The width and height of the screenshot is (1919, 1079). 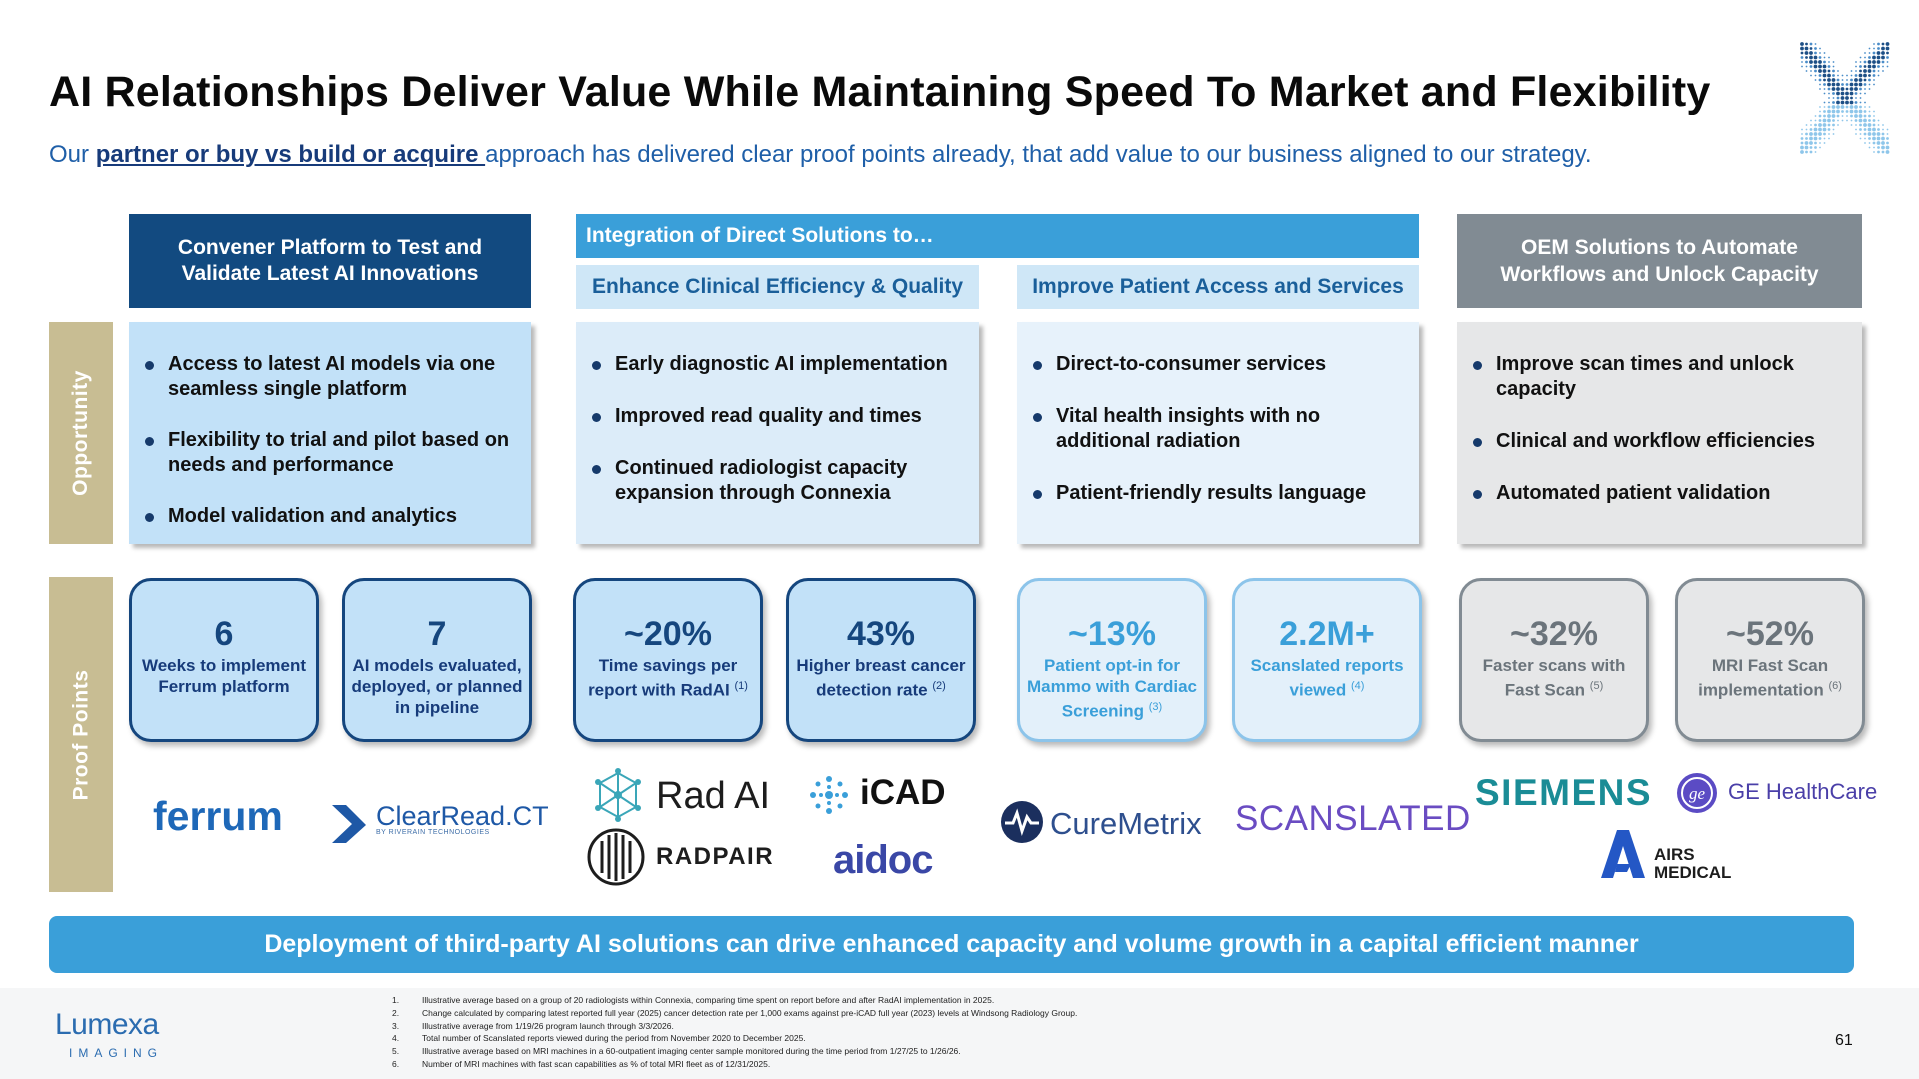 What do you see at coordinates (883, 860) in the screenshot?
I see `aidoc-logo: aidoc` at bounding box center [883, 860].